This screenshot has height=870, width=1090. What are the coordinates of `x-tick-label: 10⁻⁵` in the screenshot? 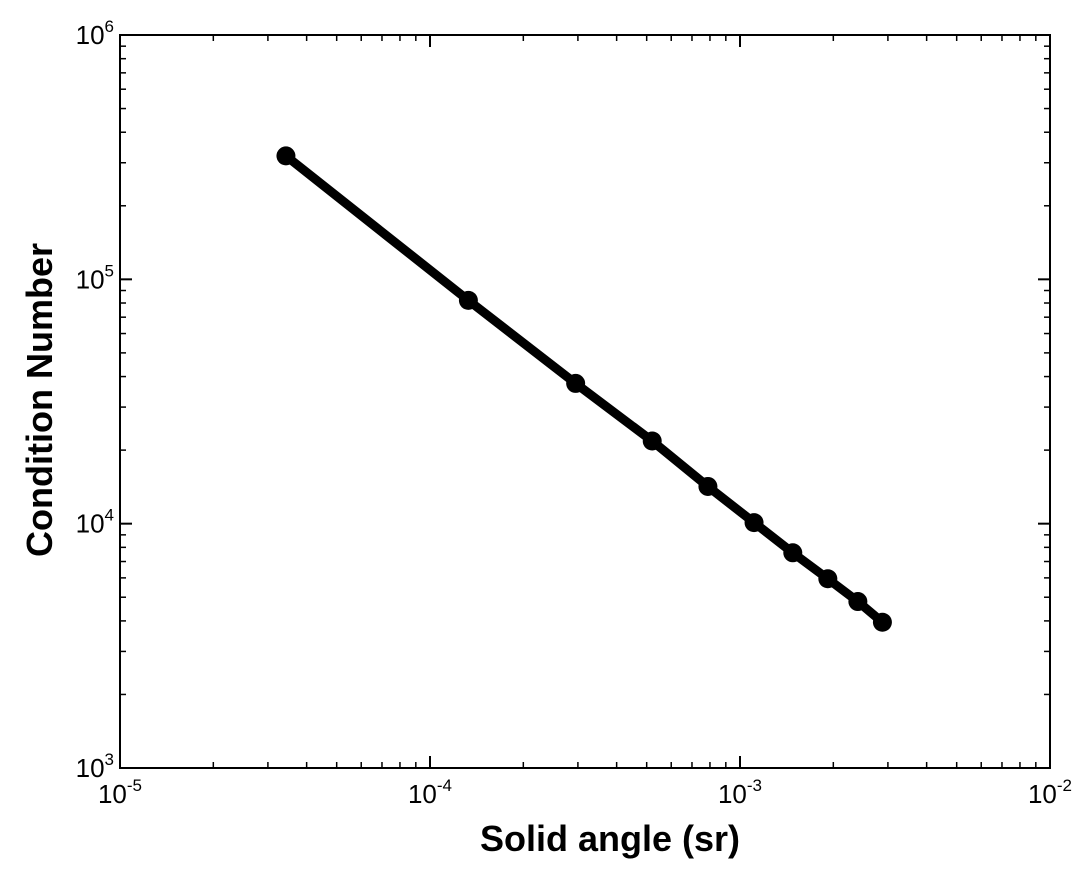 It's located at (120, 792).